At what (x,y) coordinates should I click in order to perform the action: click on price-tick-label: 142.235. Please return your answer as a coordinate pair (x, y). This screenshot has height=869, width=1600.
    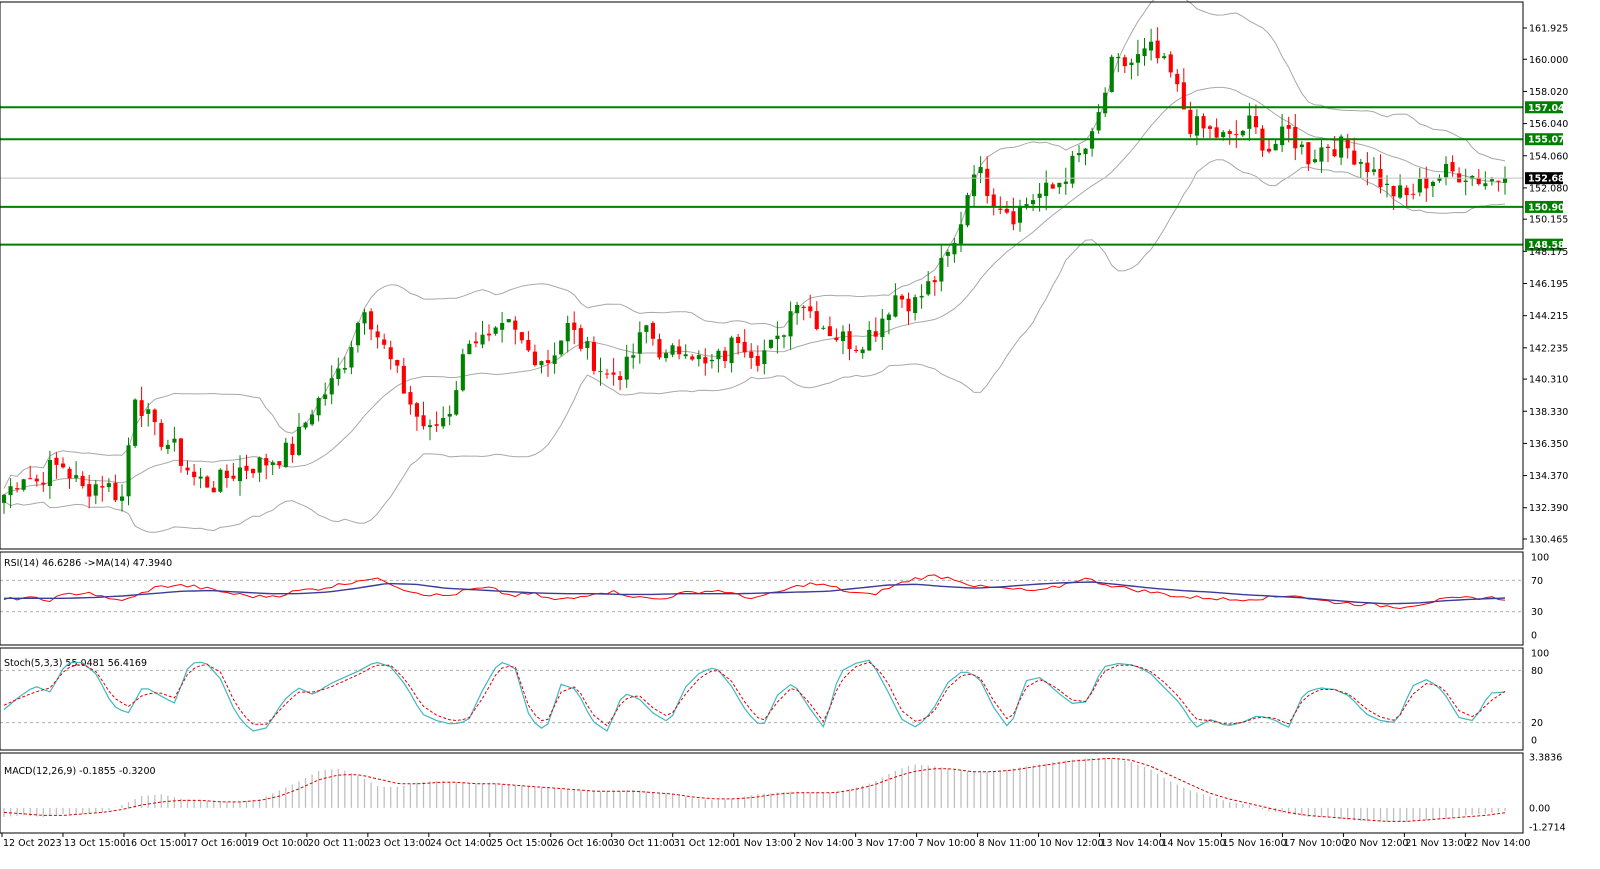
    Looking at the image, I should click on (1548, 348).